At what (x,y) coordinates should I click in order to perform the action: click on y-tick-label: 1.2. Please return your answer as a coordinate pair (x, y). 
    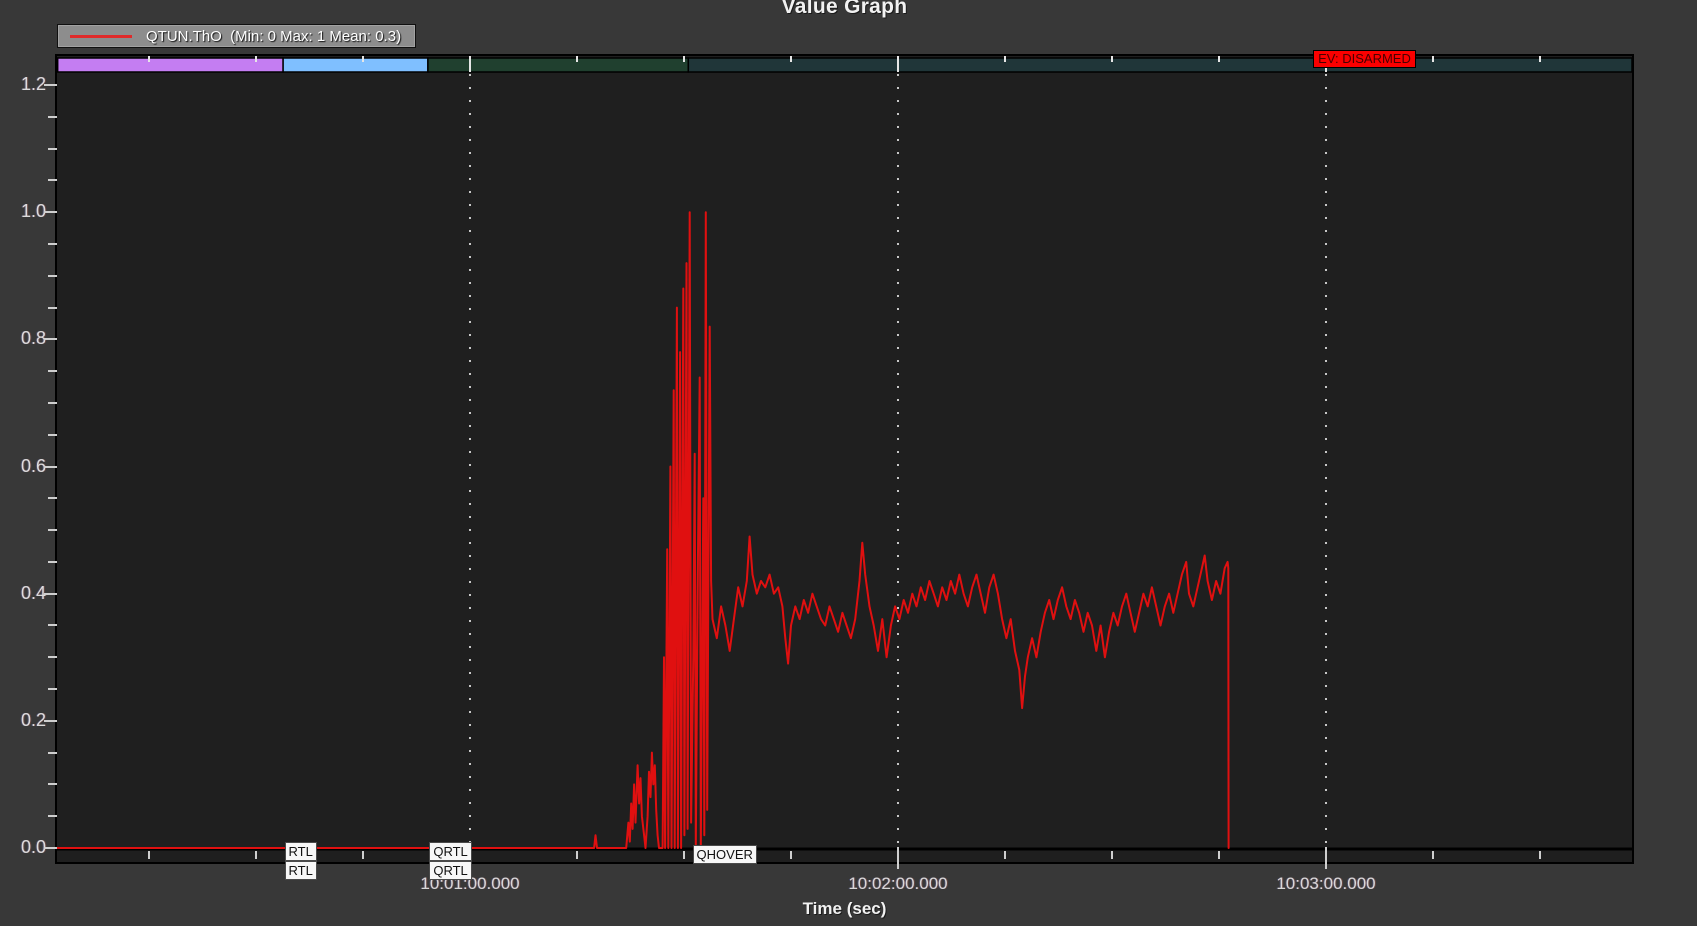
    Looking at the image, I should click on (33, 84).